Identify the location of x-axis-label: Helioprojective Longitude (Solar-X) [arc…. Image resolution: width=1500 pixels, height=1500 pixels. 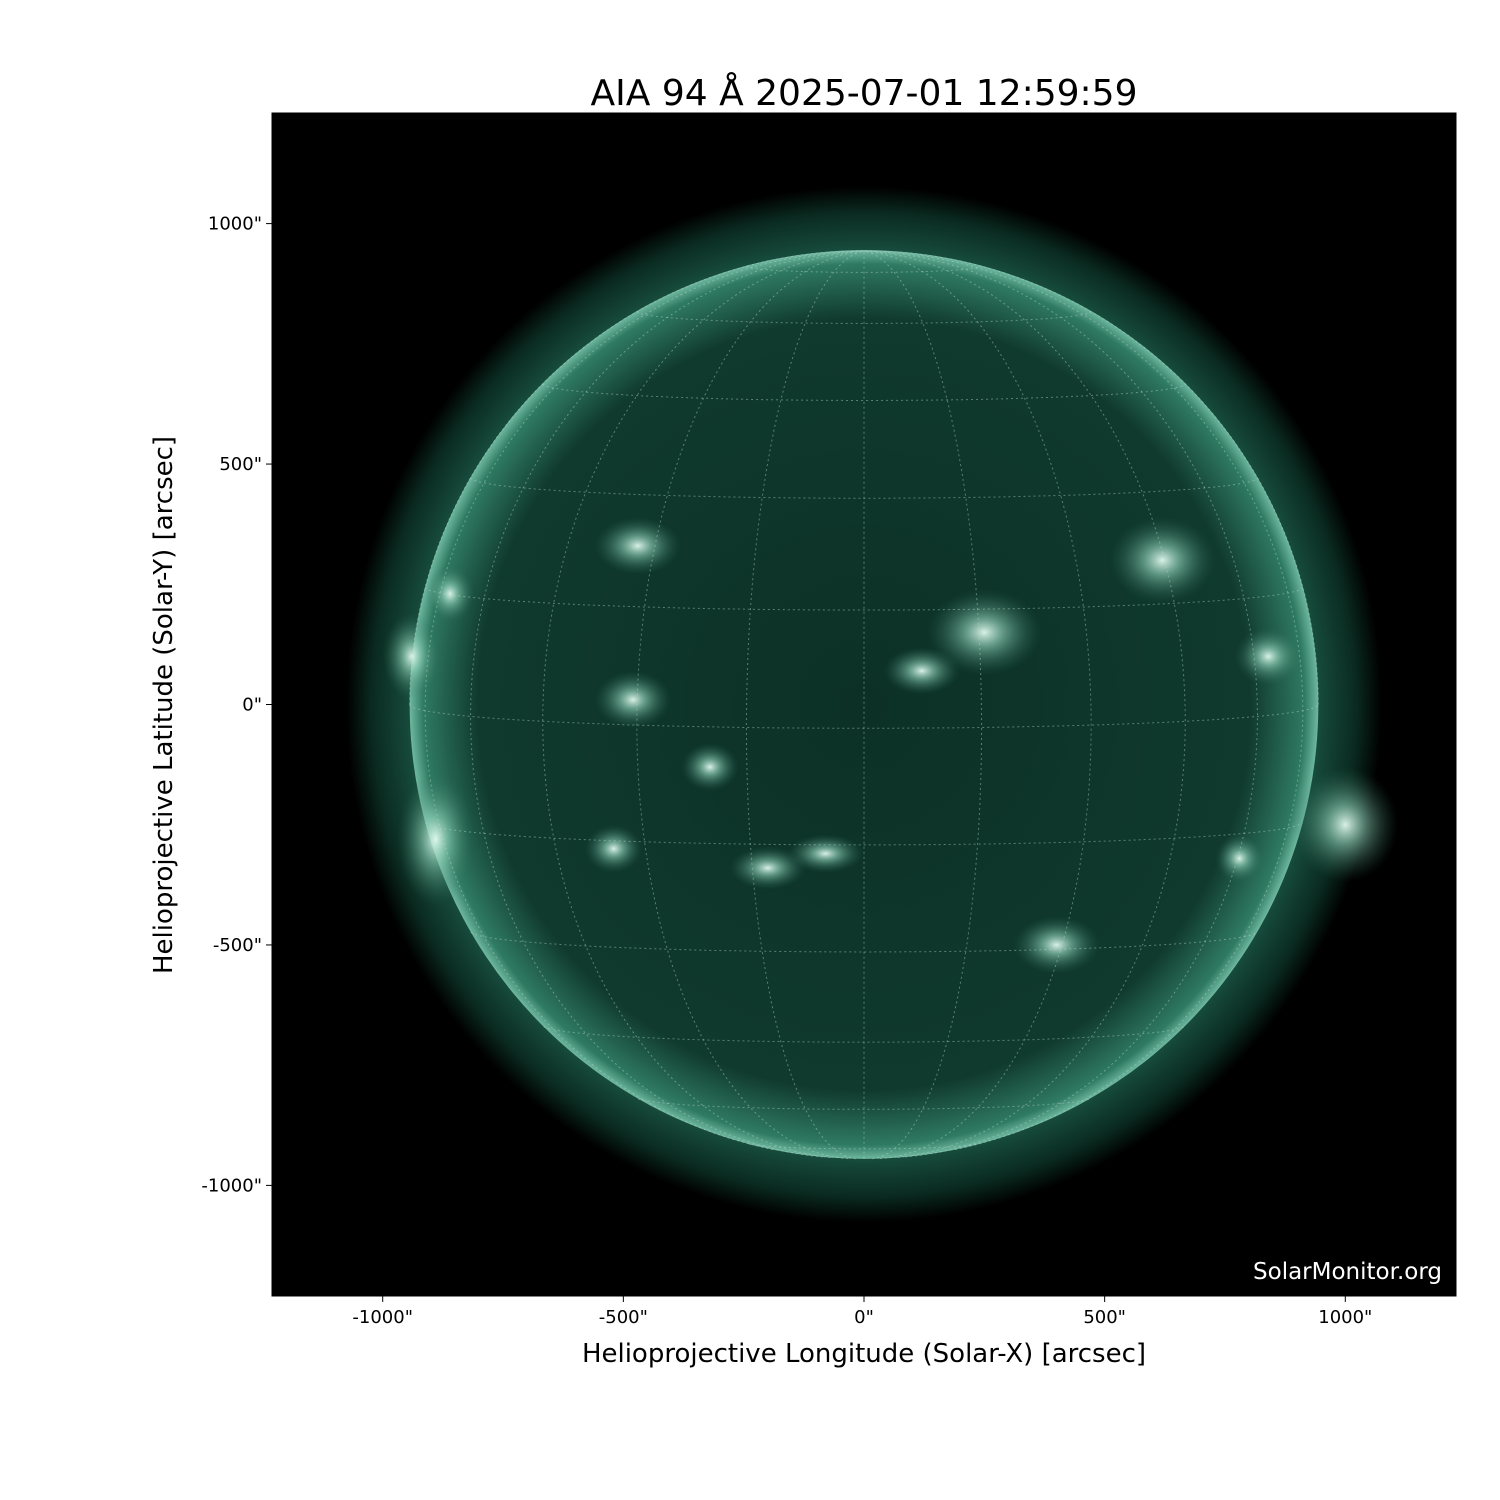
(864, 1354).